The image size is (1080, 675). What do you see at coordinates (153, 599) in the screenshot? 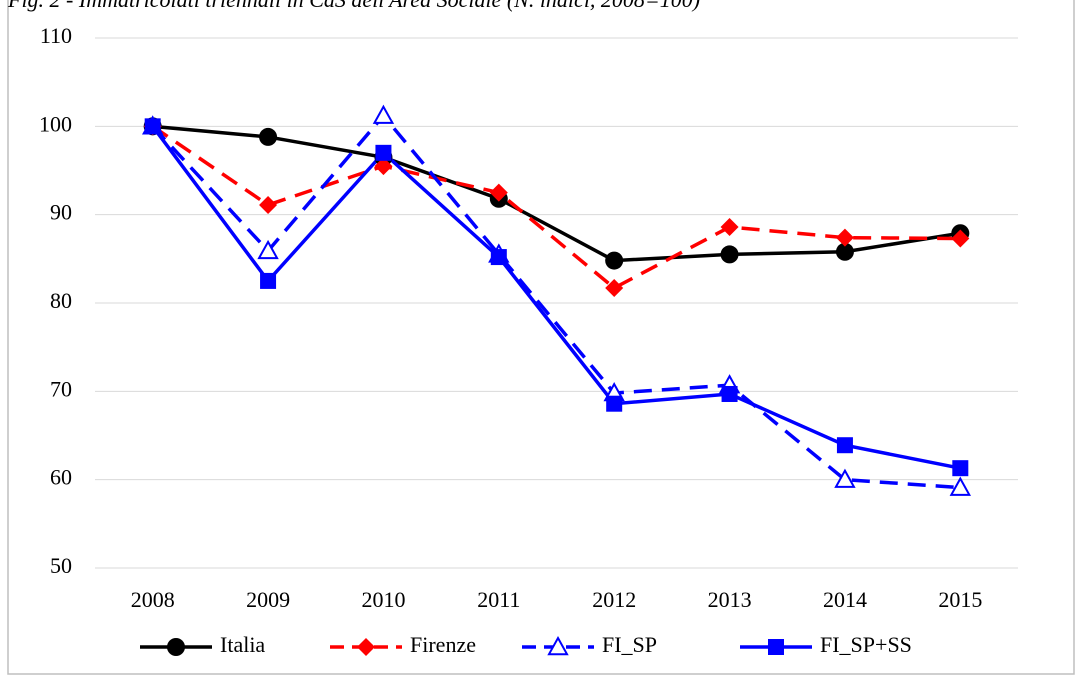
I see `x-tick-label: 2008` at bounding box center [153, 599].